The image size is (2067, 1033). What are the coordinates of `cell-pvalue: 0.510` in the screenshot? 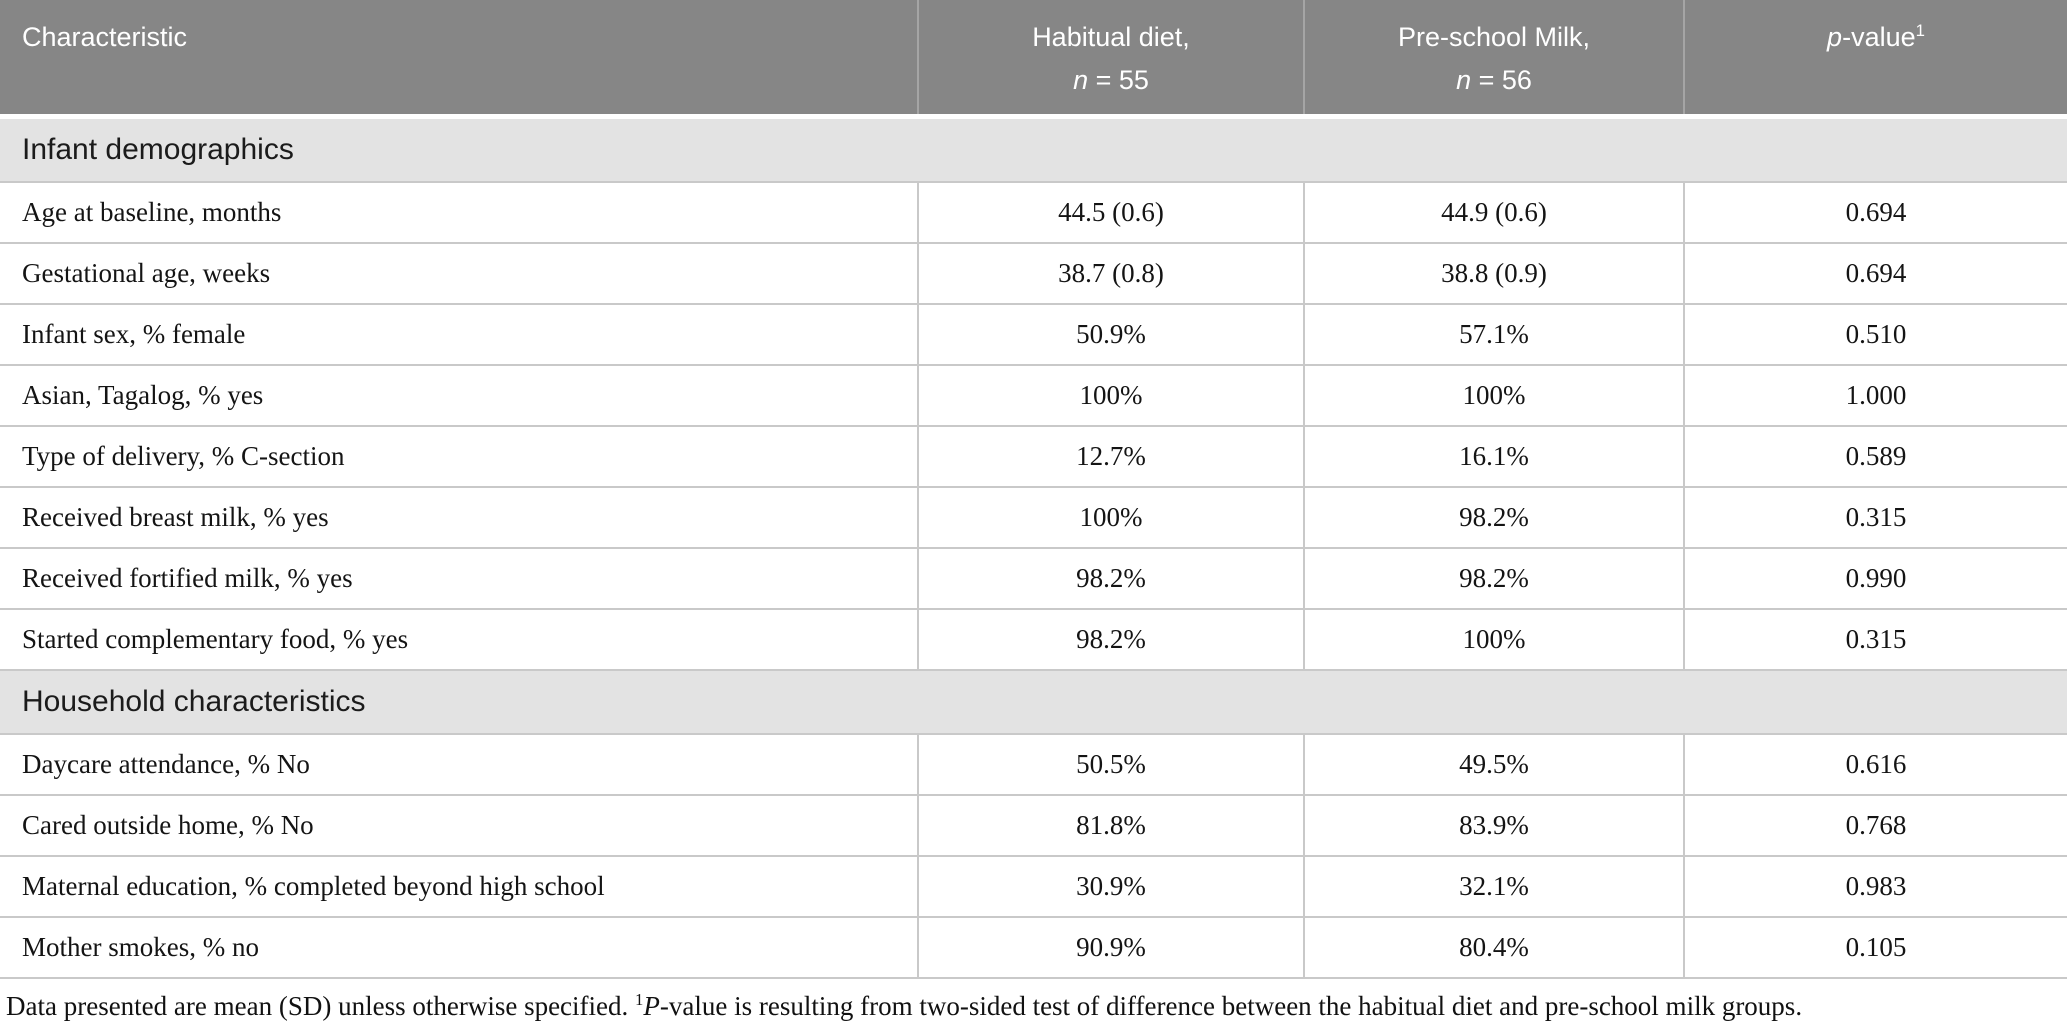 It's located at (1875, 334).